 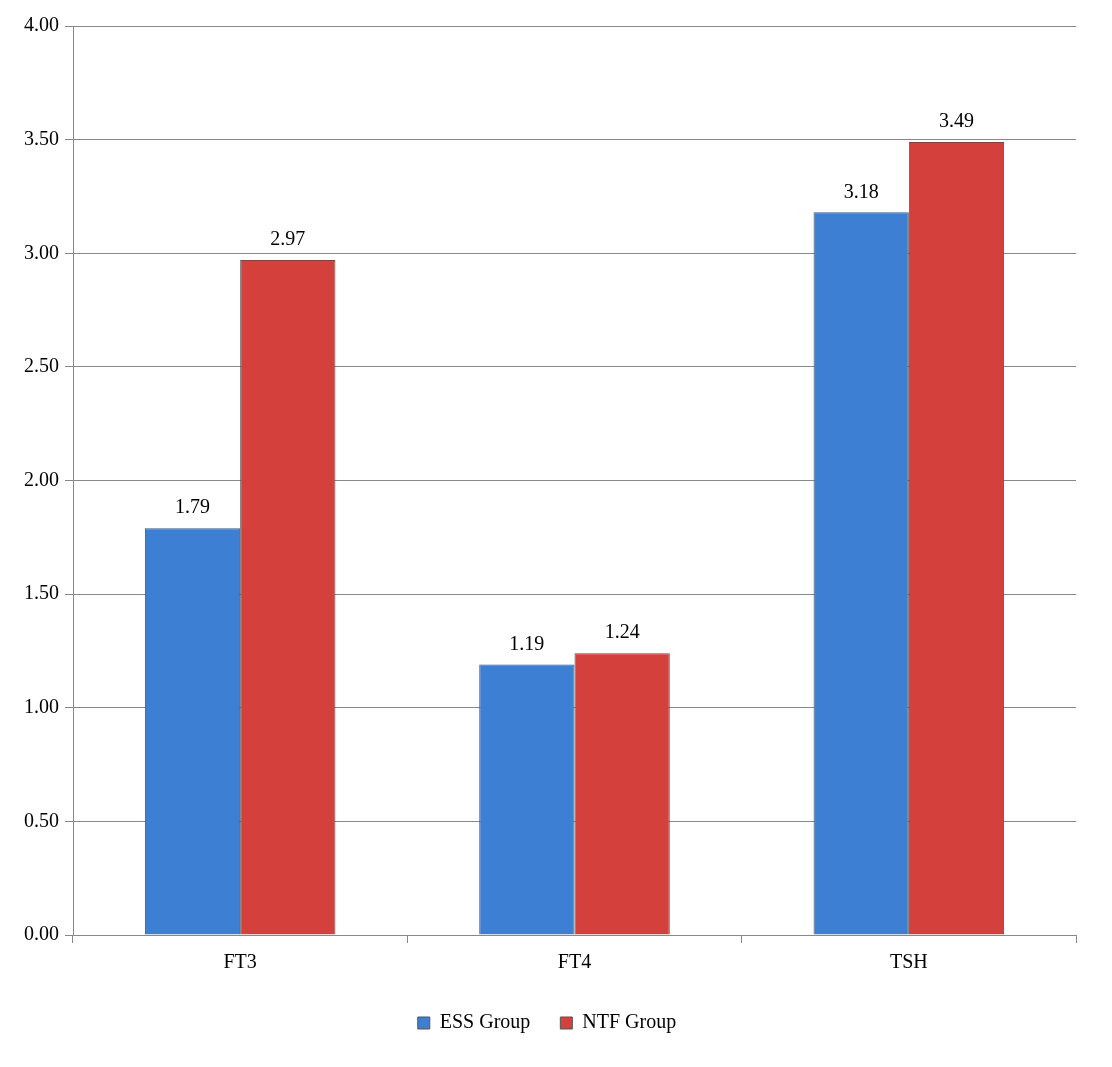 What do you see at coordinates (41, 478) in the screenshot?
I see `y-tick-label: 2.00` at bounding box center [41, 478].